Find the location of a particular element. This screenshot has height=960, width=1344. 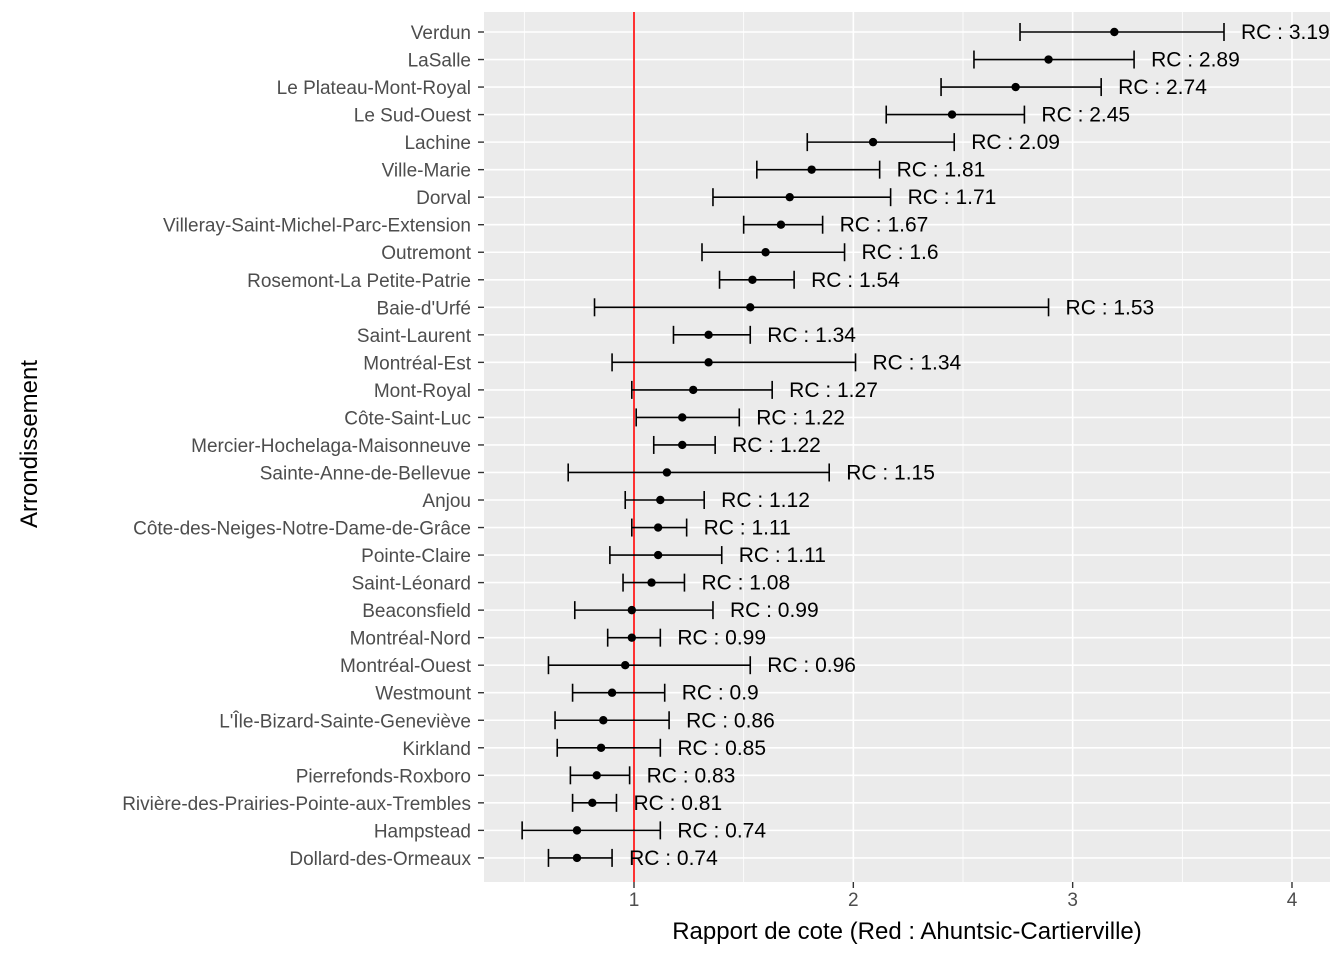

y-tick-label: Dorval is located at coordinates (443, 198).